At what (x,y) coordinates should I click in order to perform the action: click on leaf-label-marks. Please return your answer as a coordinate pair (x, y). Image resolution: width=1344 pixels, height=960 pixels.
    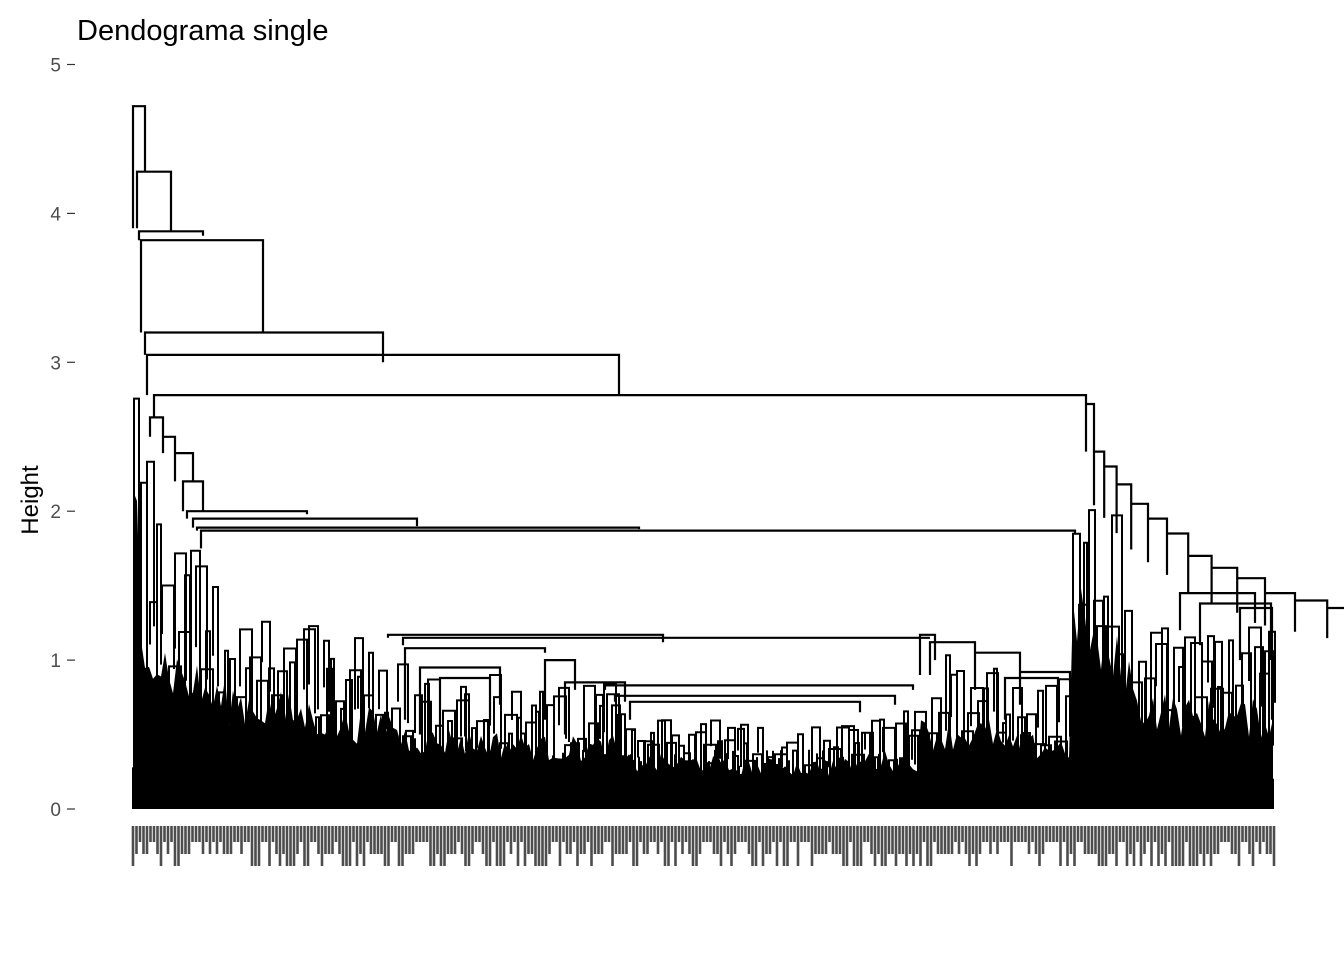
    Looking at the image, I should click on (703, 846).